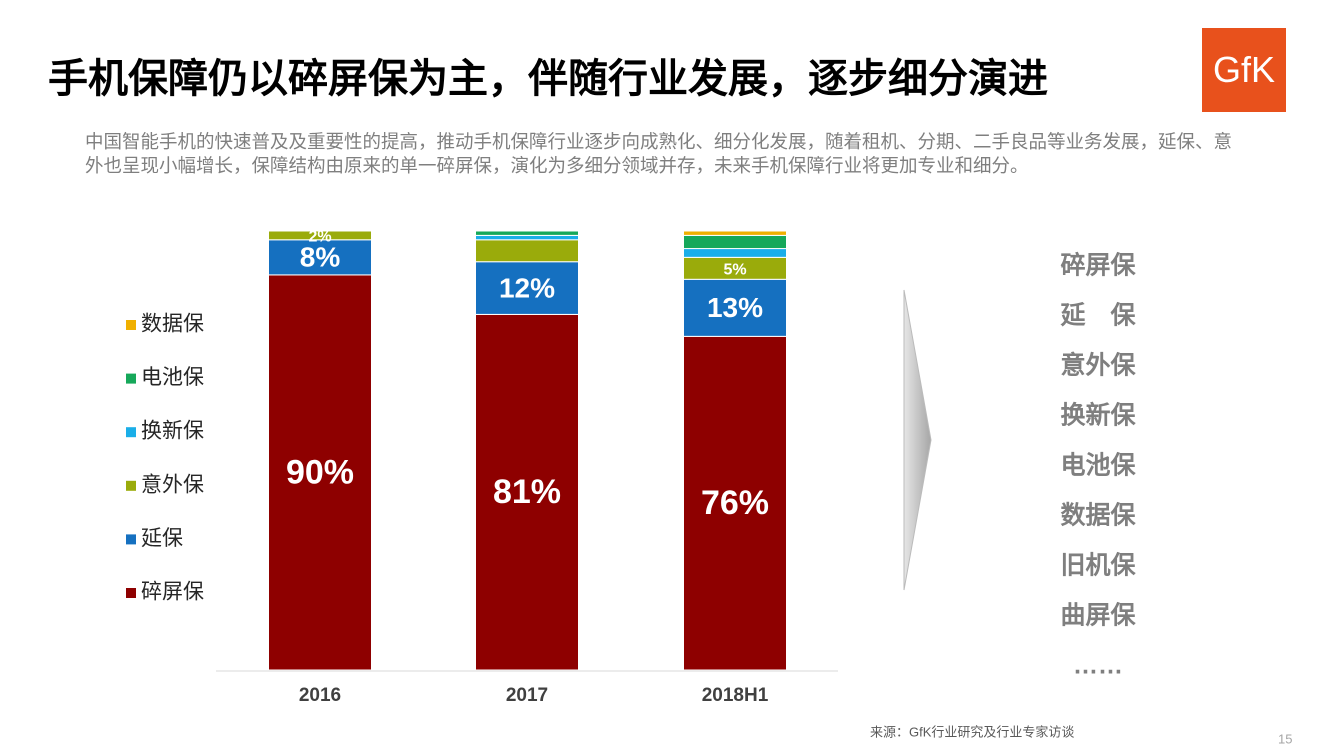  Describe the element at coordinates (172, 592) in the screenshot. I see `legend-label: 碎屏保` at that location.